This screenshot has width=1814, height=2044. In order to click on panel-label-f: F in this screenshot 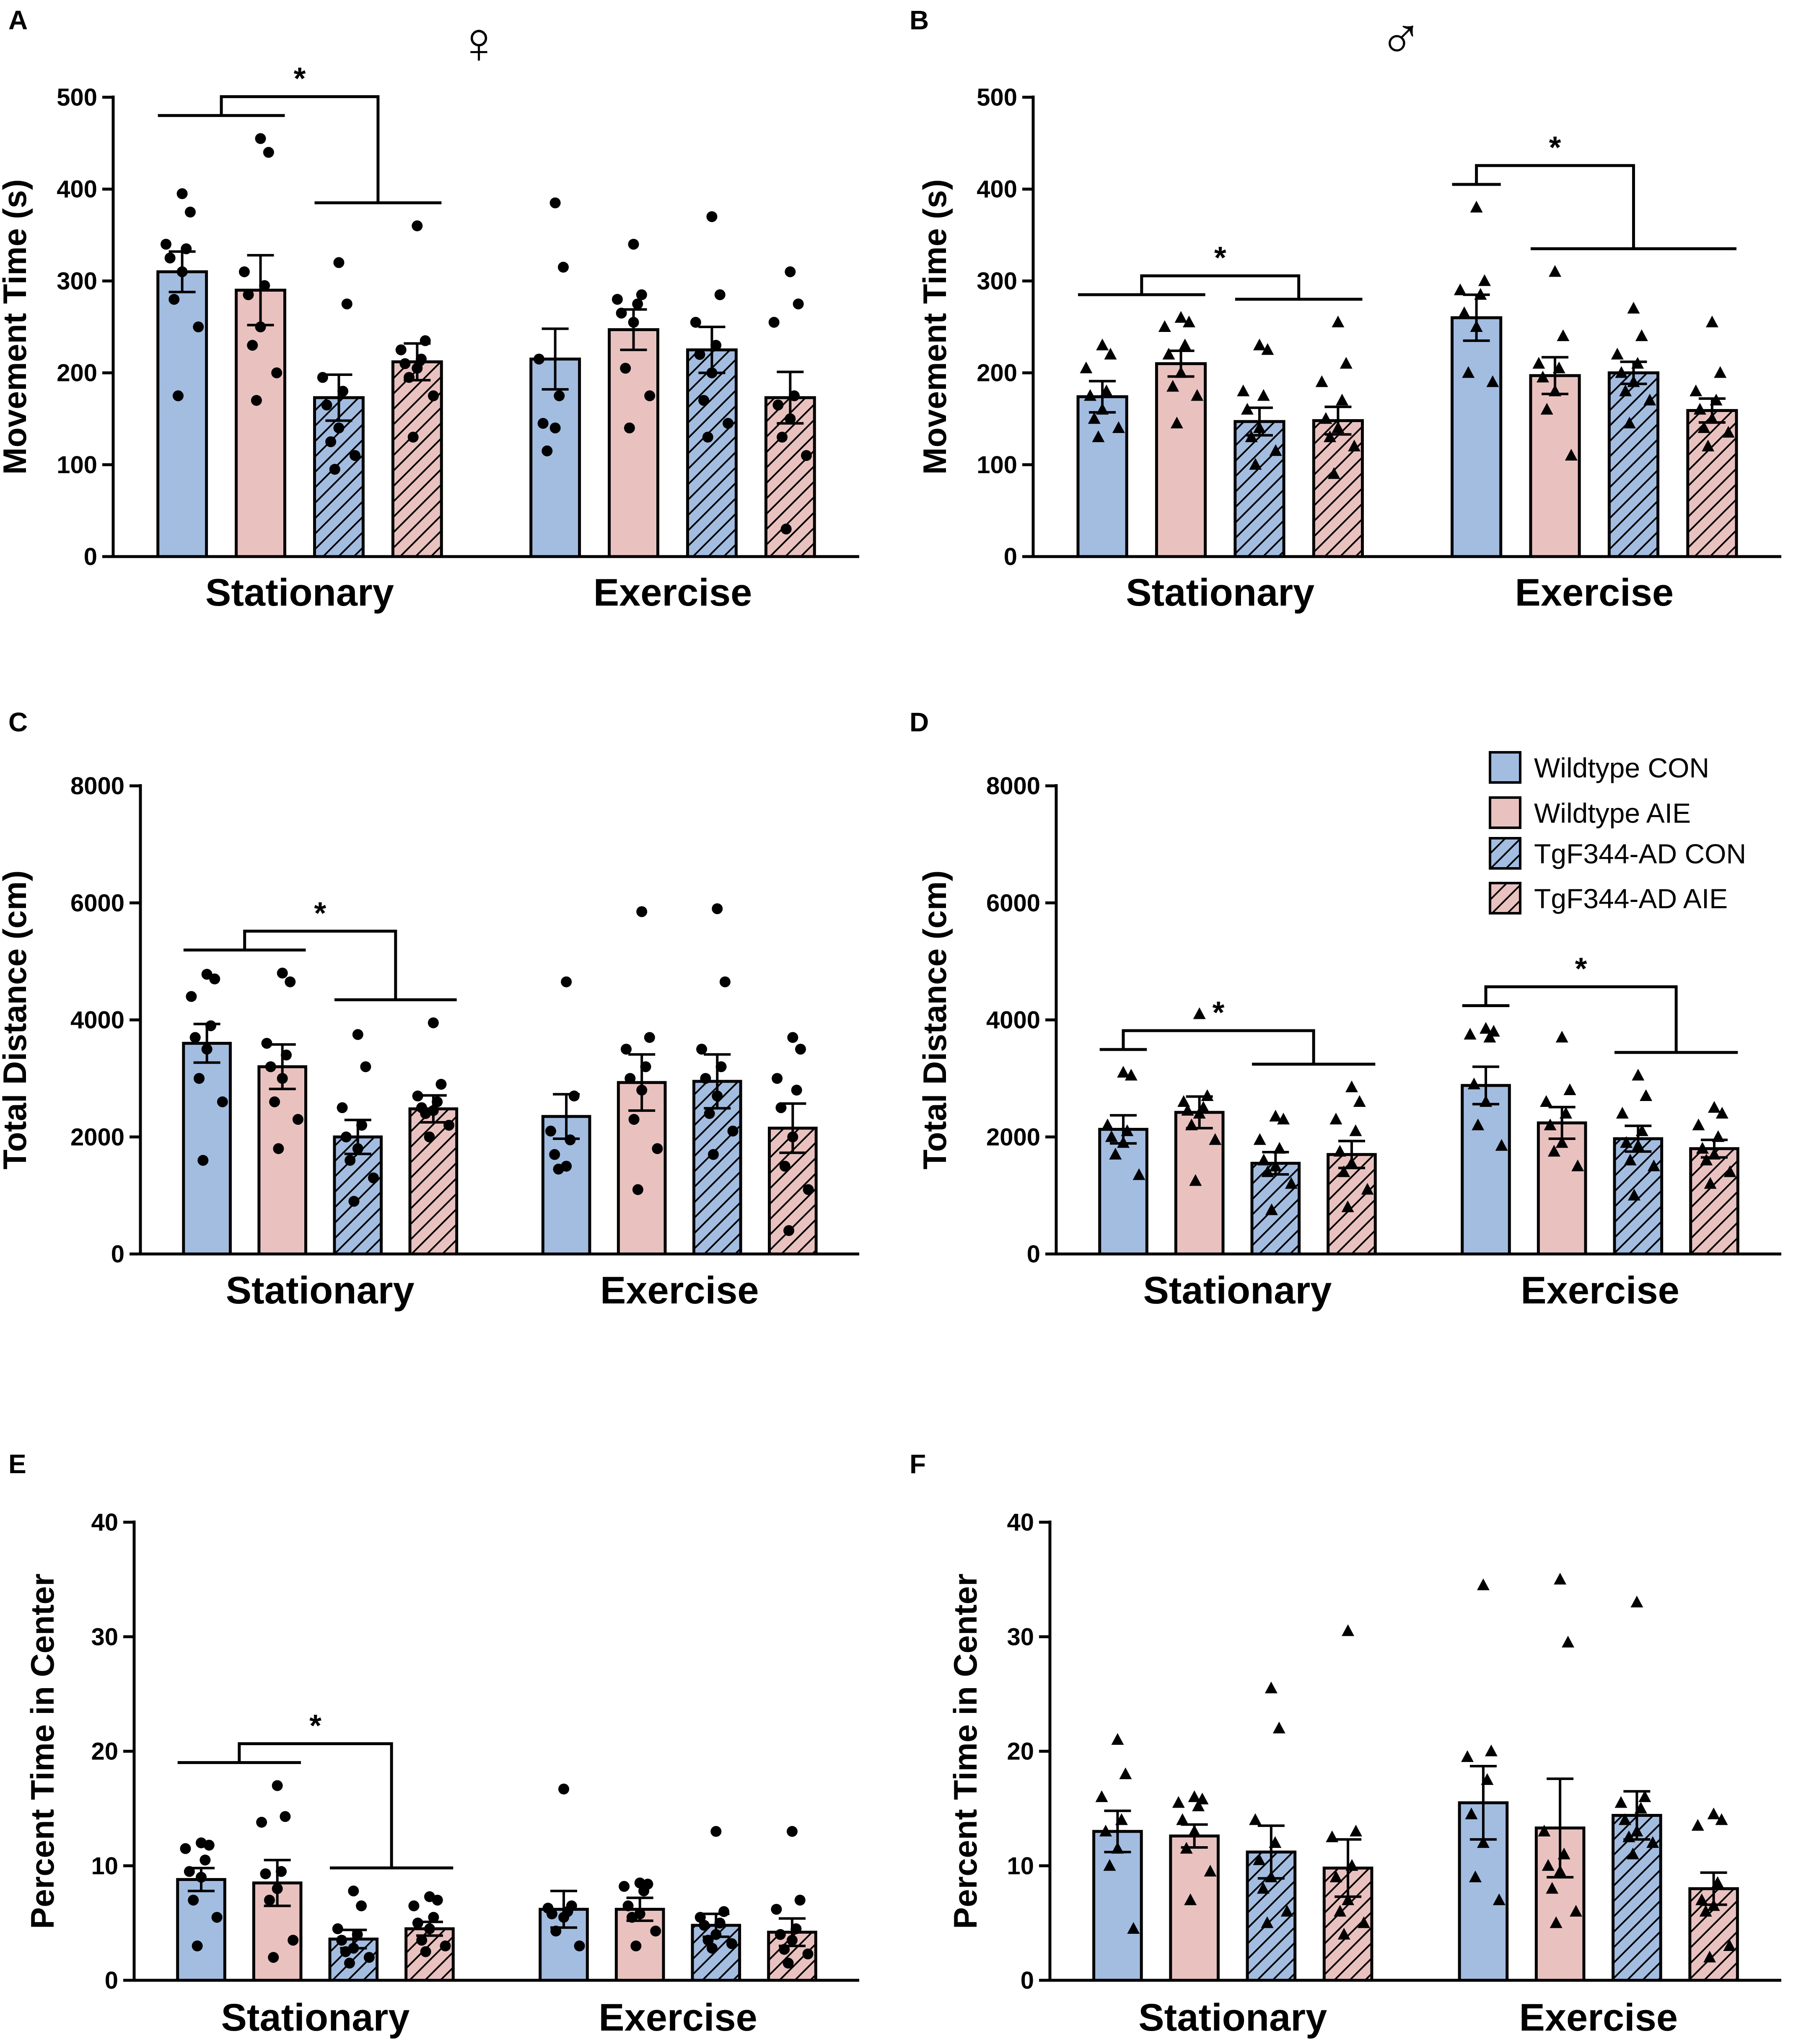, I will do `click(918, 1464)`.